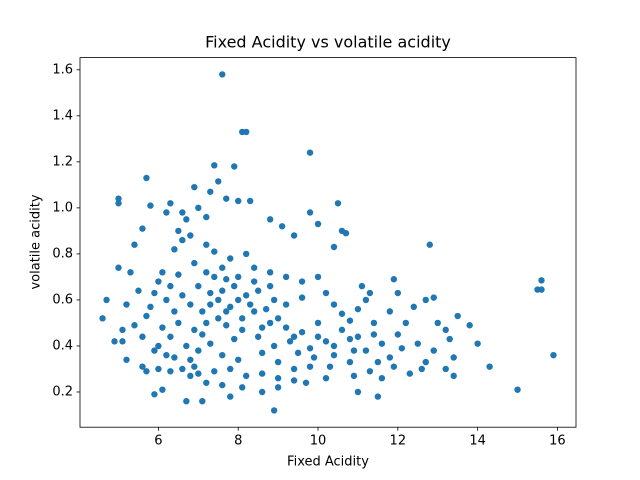 This screenshot has height=480, width=640. I want to click on x-tick-label: 8, so click(238, 441).